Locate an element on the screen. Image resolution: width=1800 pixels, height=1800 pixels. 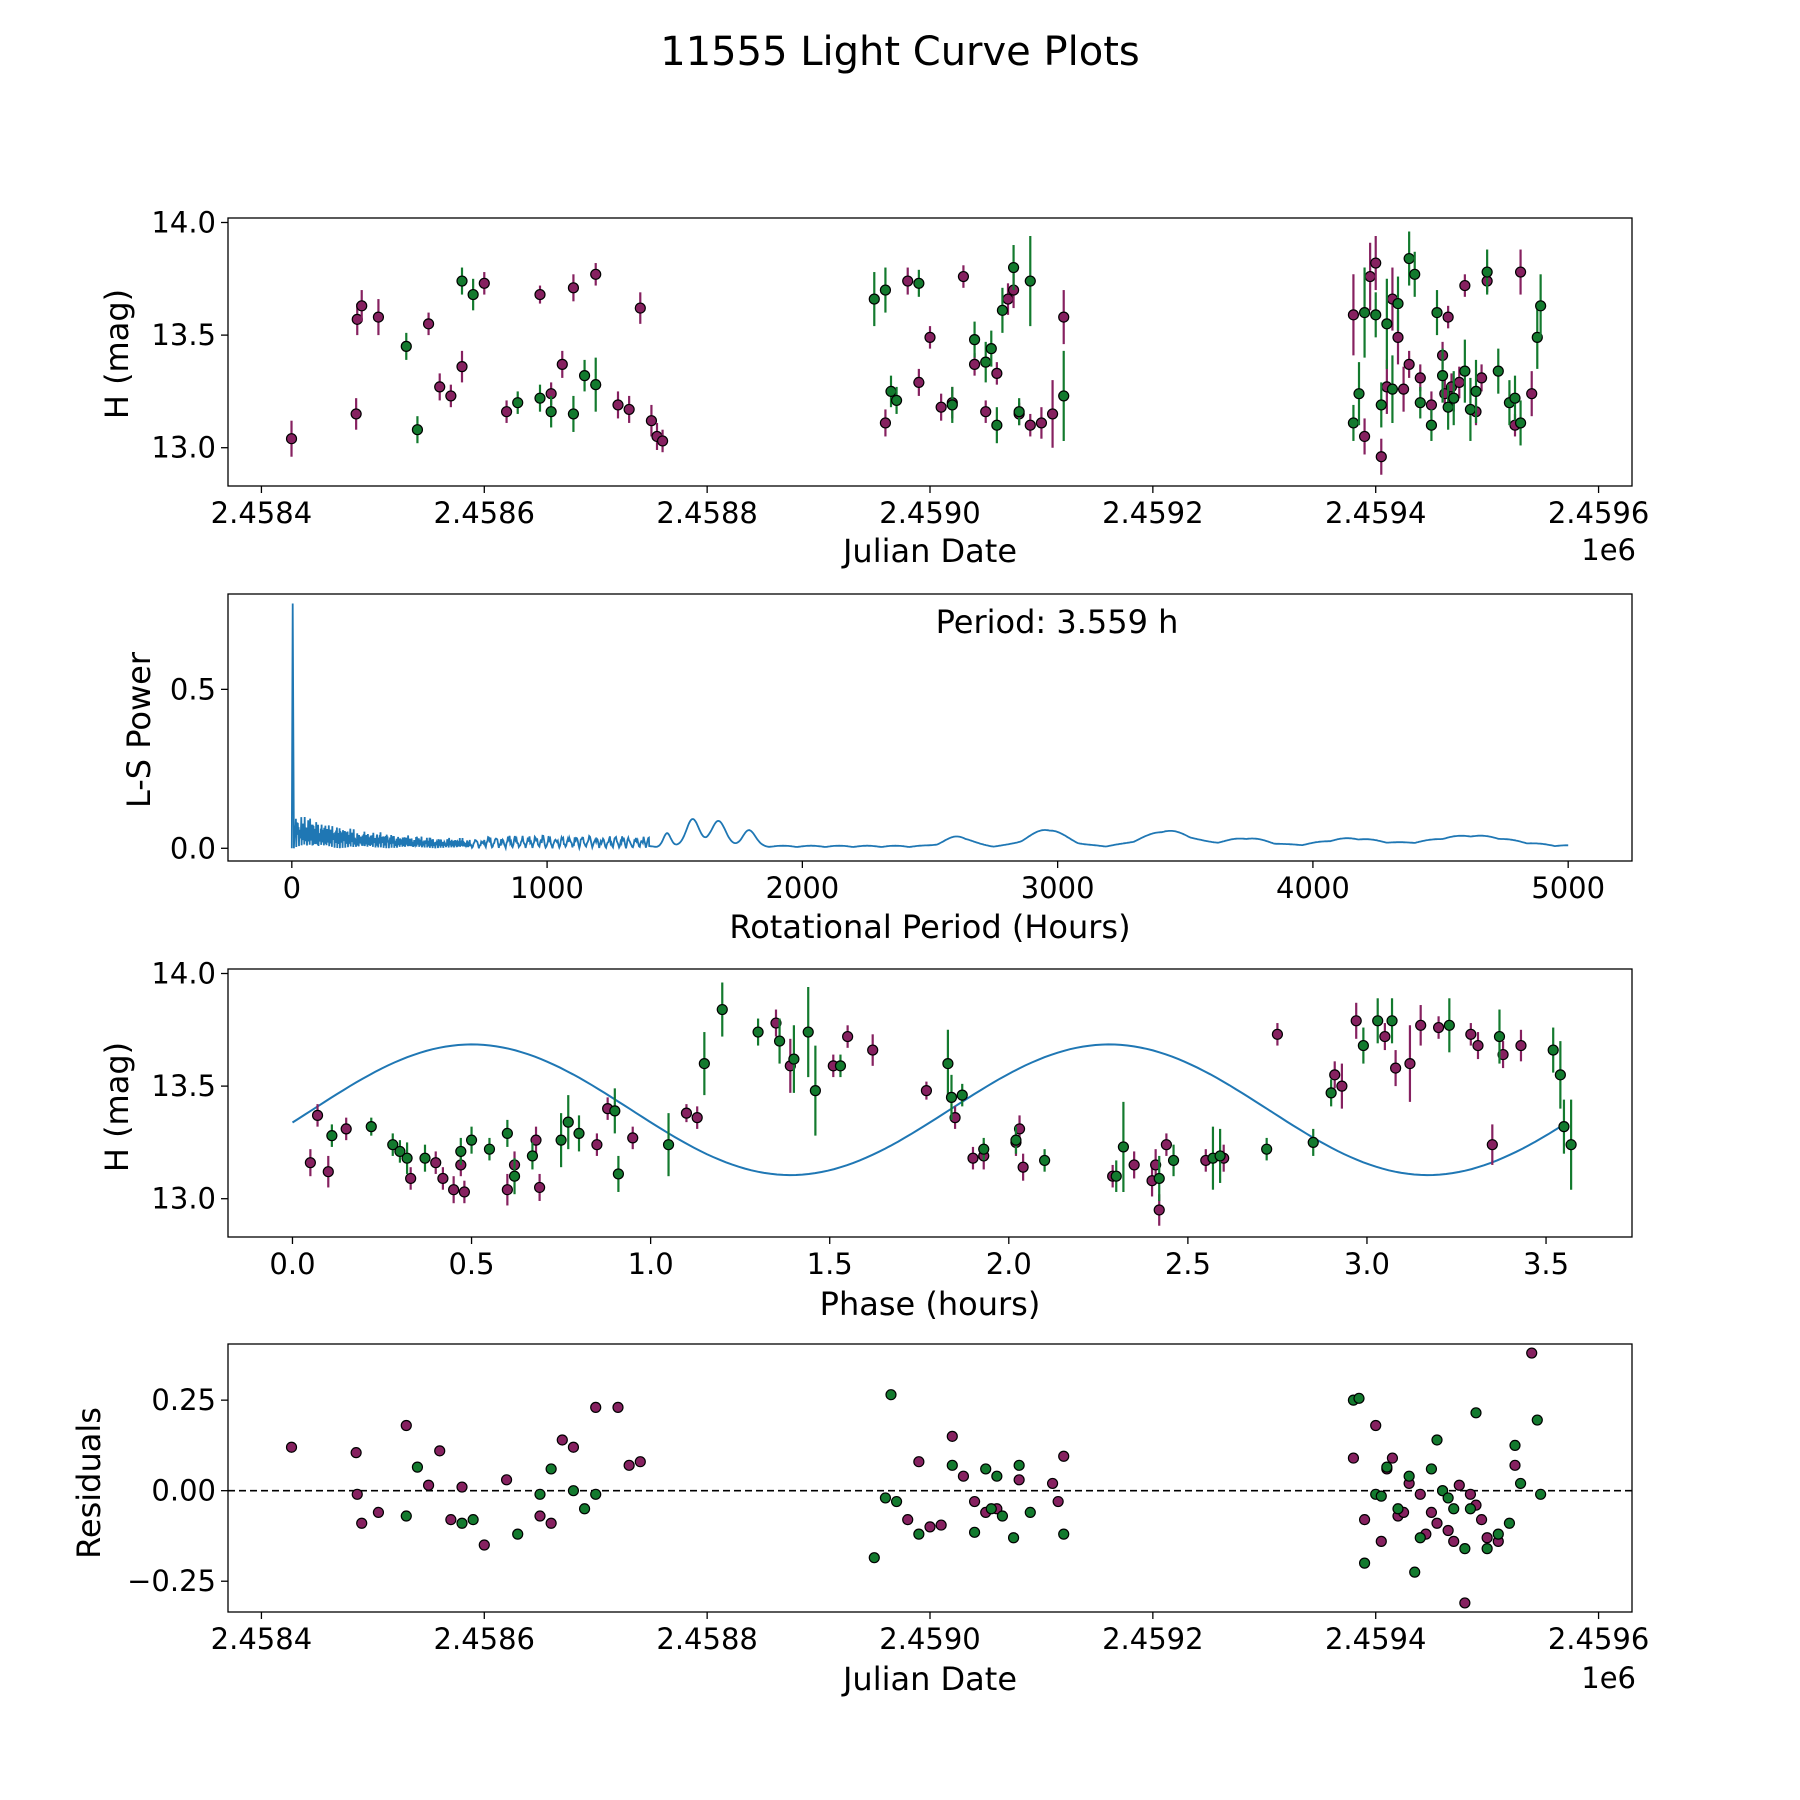
phase-x-tick-label: 0.5 is located at coordinates (471, 1264).